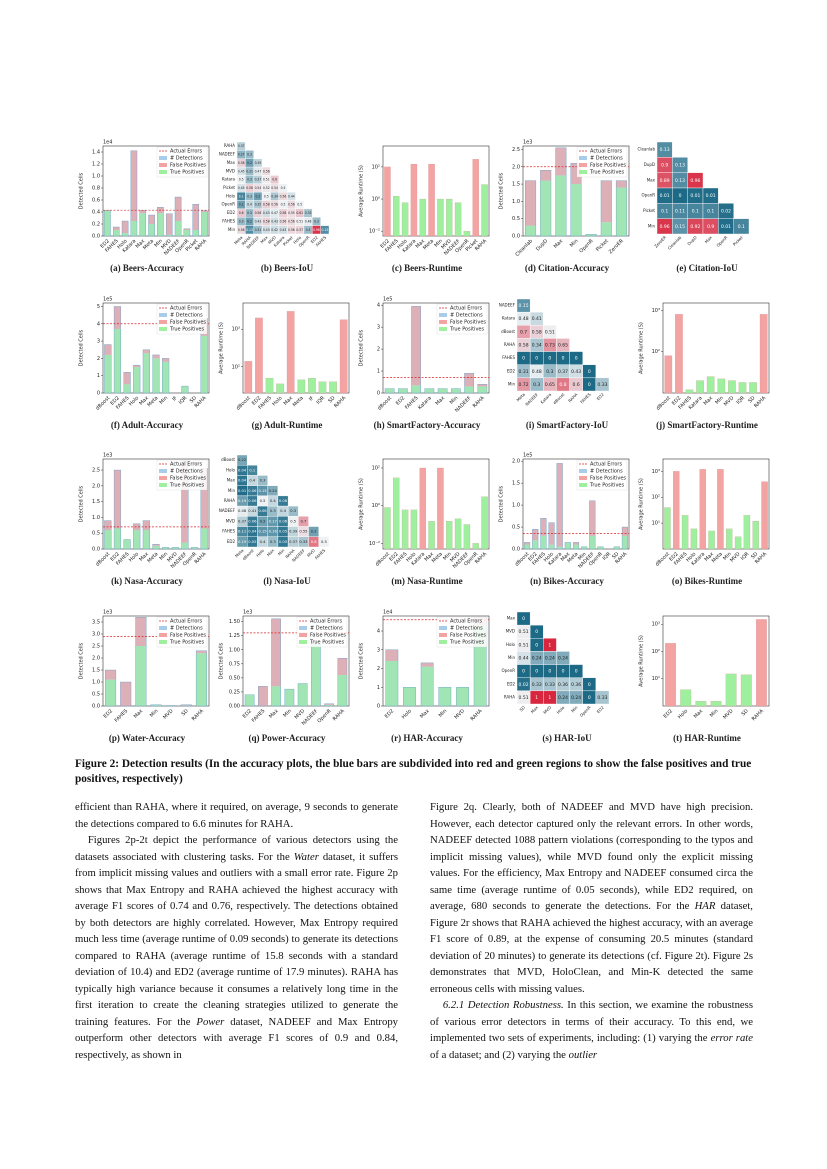  What do you see at coordinates (274, 205) in the screenshot?
I see `cell-label: 0.56` at bounding box center [274, 205].